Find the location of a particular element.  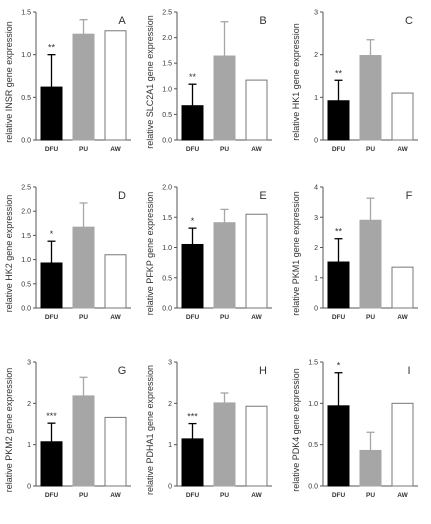

y-tick-label: 4 is located at coordinates (316, 188).